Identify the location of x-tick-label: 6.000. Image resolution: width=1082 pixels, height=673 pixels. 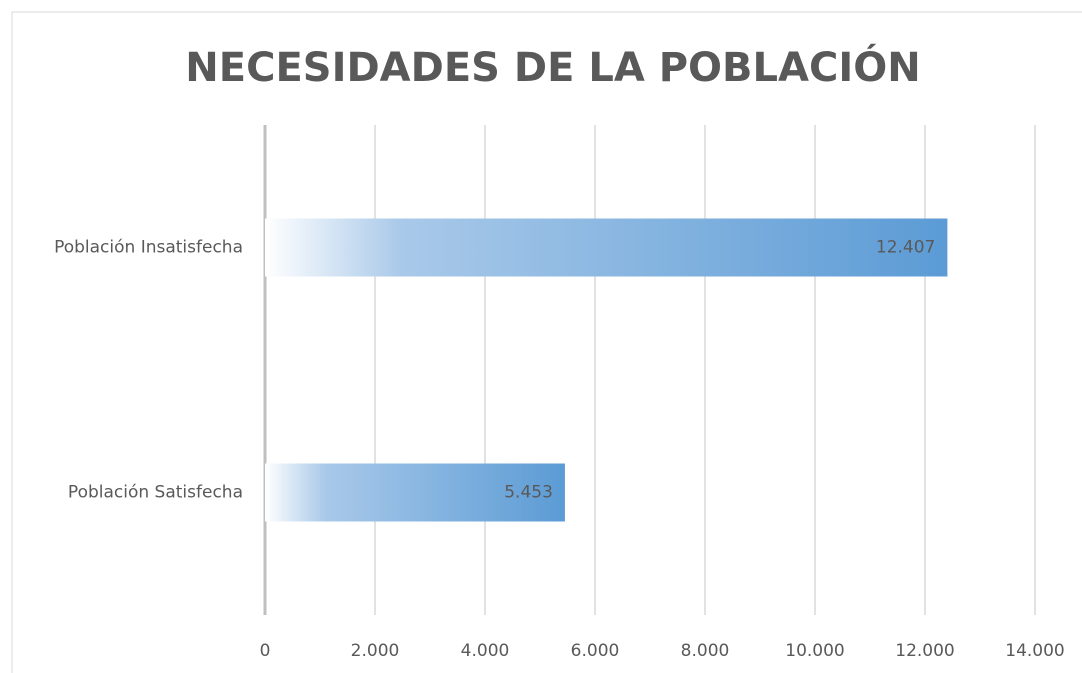
(595, 651).